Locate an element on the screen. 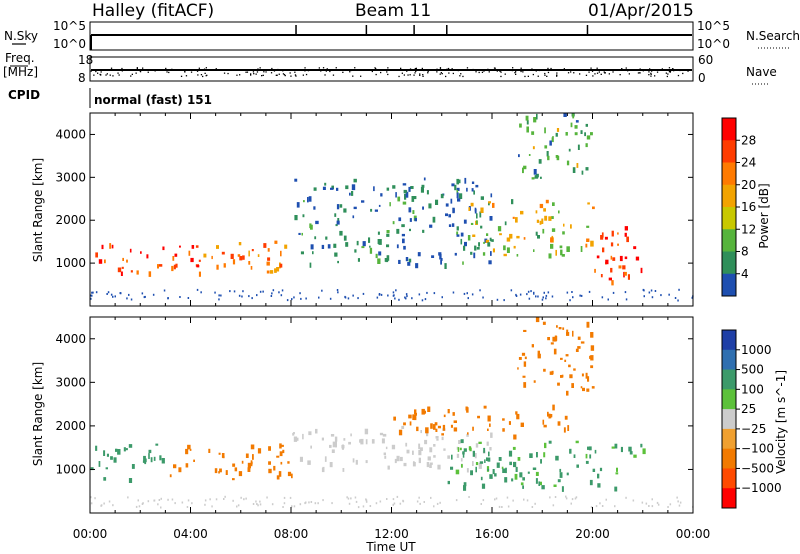  cpid-label: CPID is located at coordinates (24, 95).